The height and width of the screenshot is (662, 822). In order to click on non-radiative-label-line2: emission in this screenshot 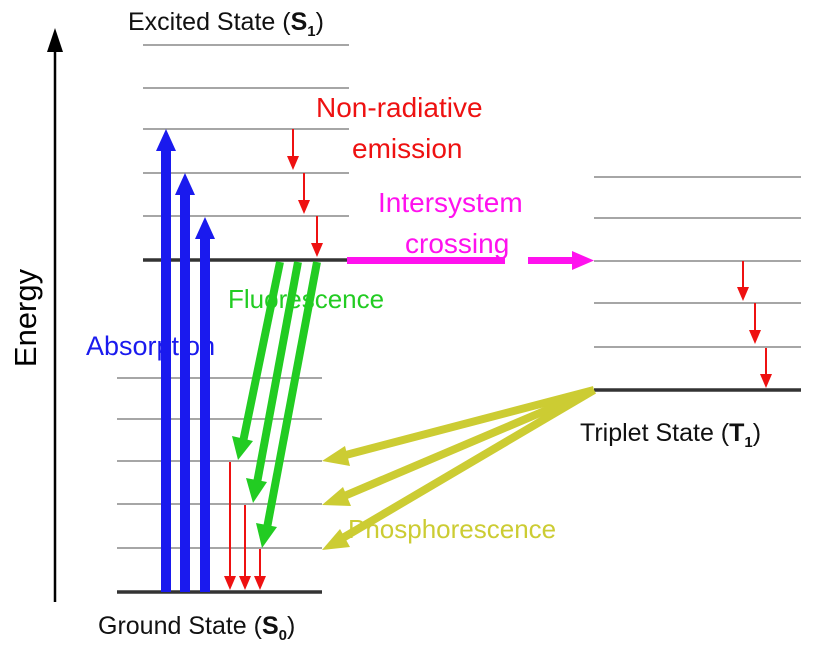, I will do `click(407, 148)`.